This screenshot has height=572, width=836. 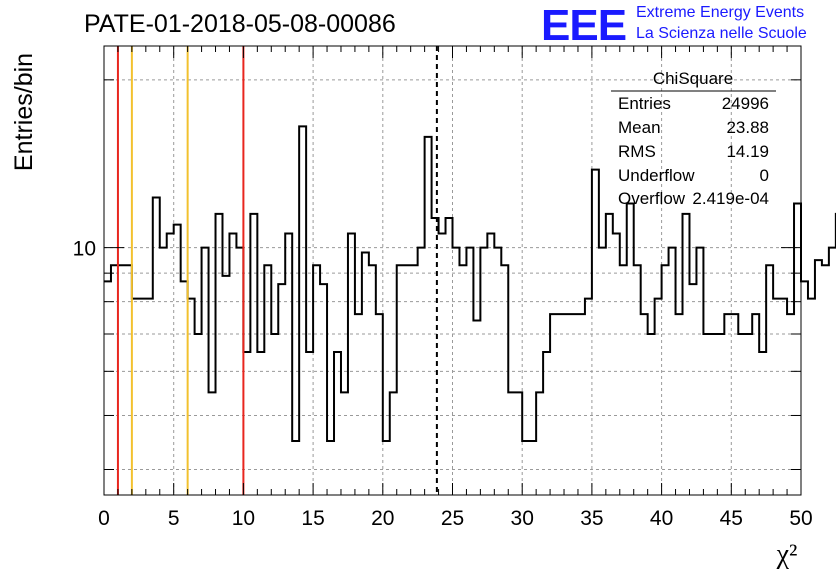 What do you see at coordinates (656, 175) in the screenshot?
I see `stats-label-underflow: Underflow` at bounding box center [656, 175].